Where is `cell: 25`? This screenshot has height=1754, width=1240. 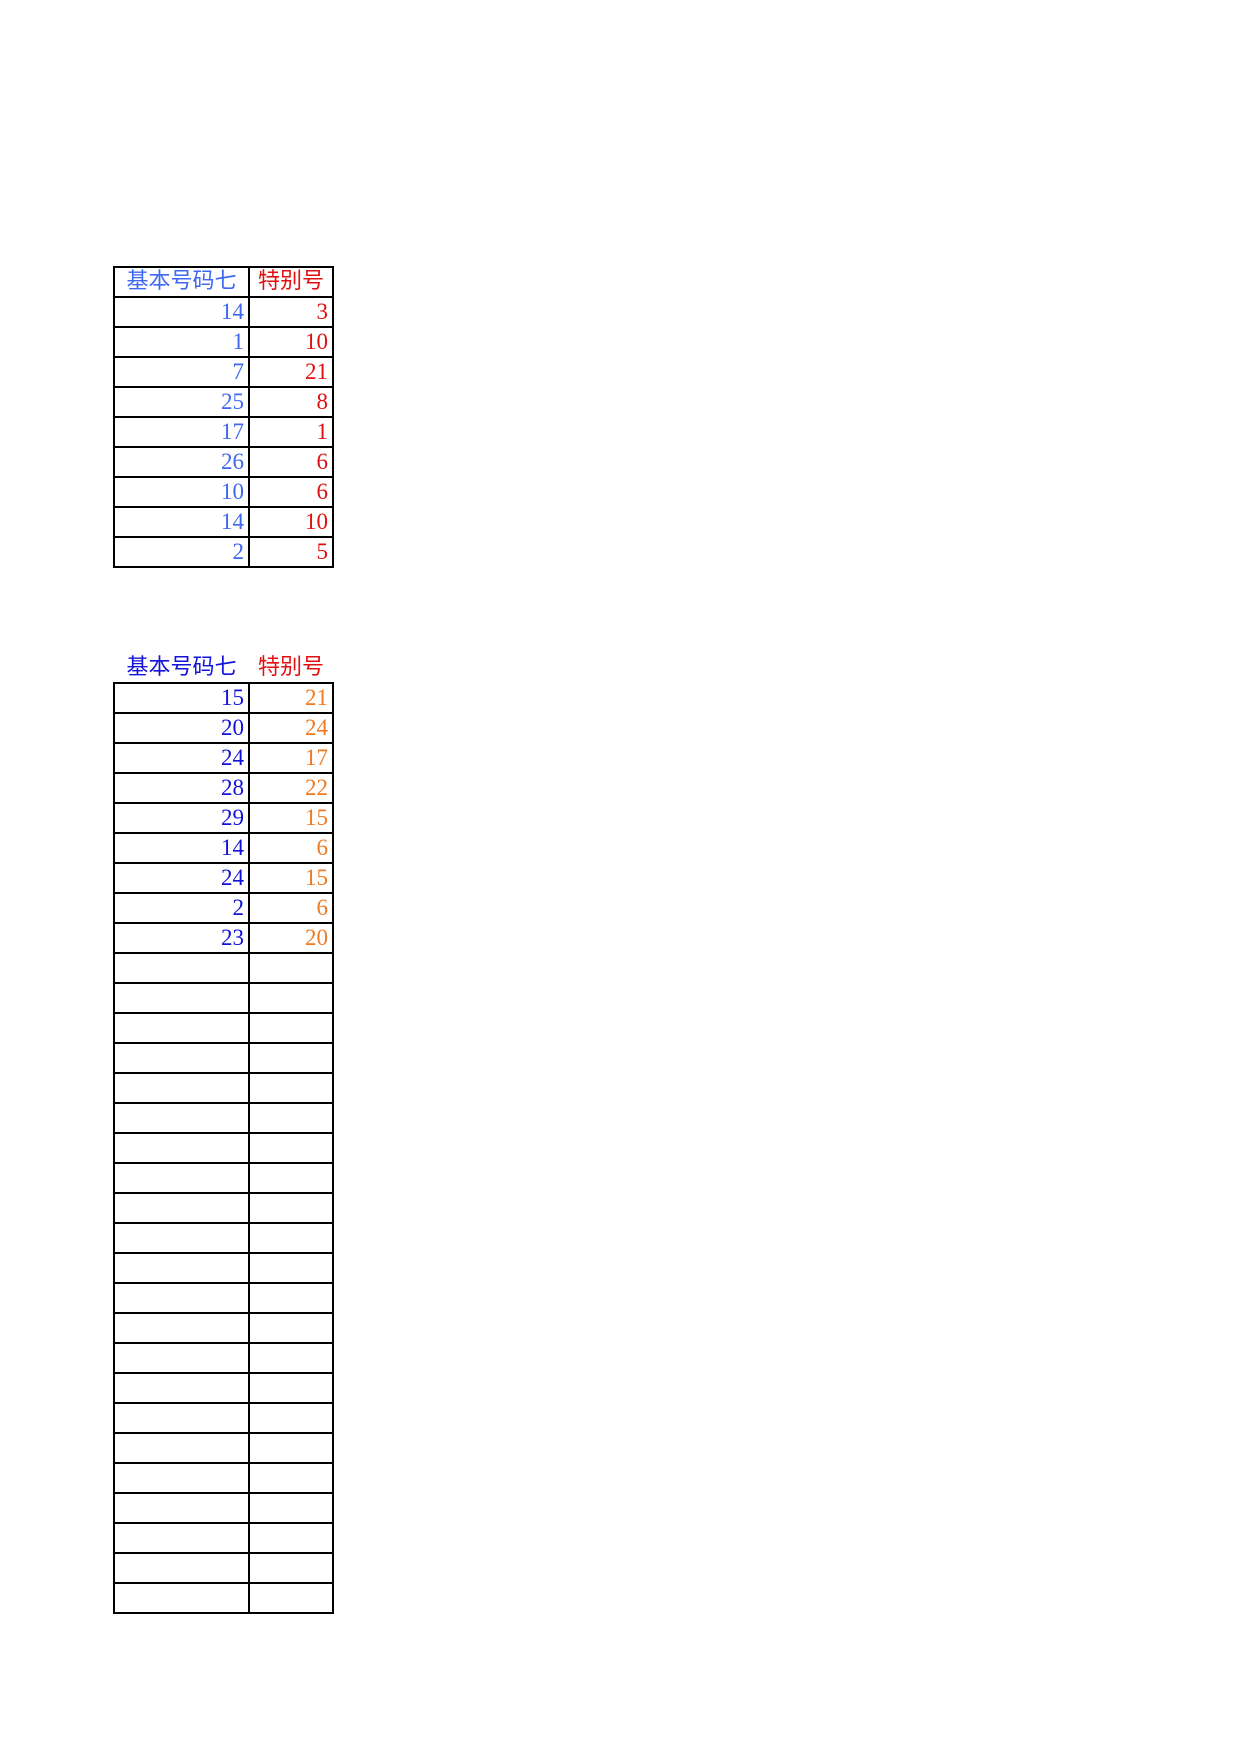
cell: 25 is located at coordinates (181, 402).